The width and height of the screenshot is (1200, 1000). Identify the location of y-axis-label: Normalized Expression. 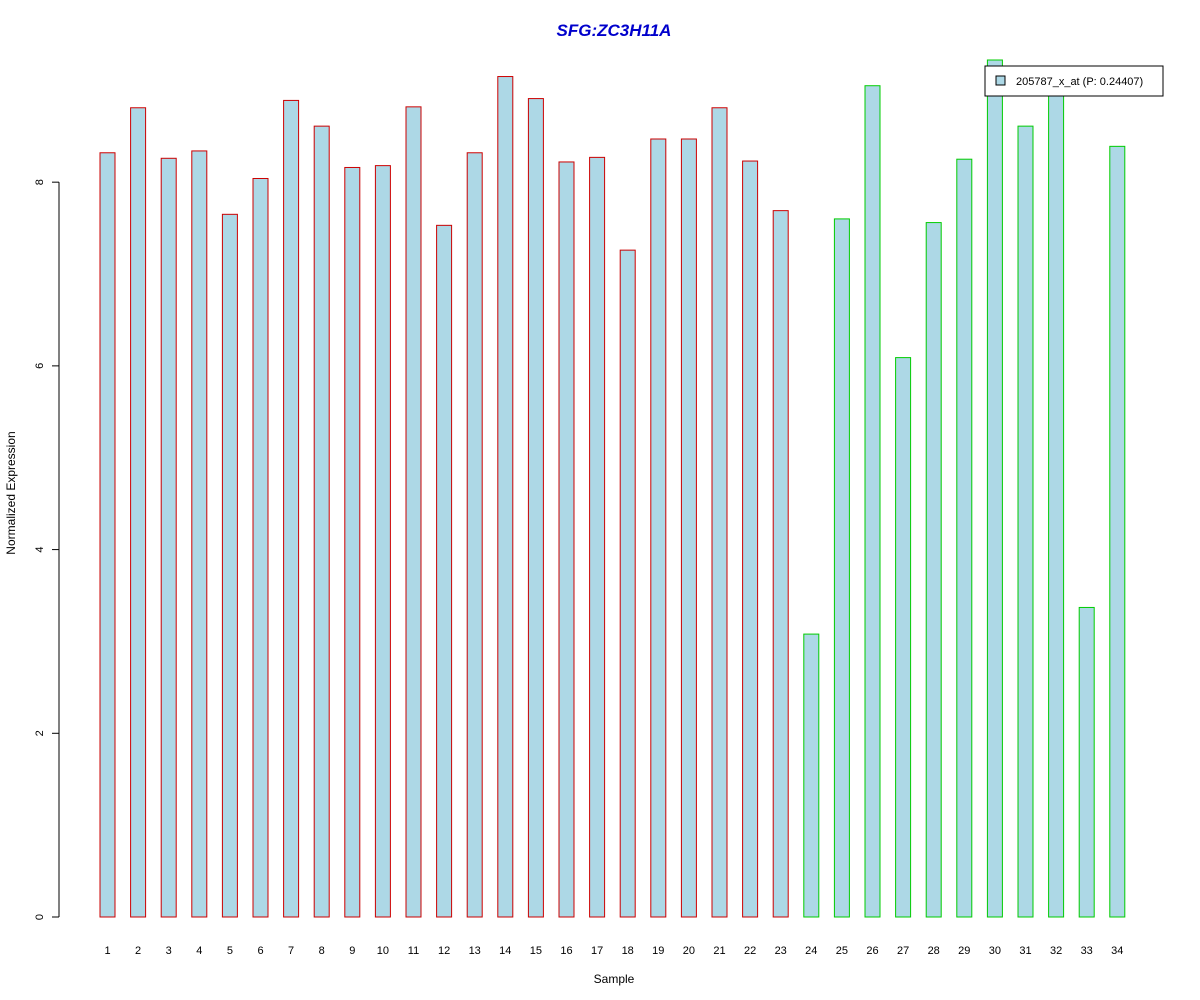
(11, 492).